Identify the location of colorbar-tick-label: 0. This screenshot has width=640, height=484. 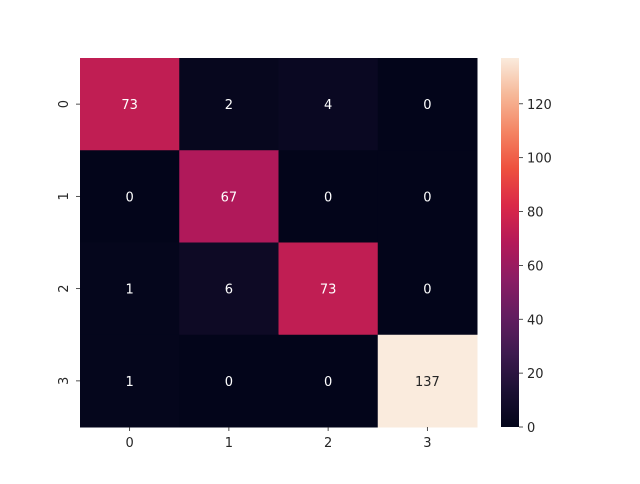
(531, 428).